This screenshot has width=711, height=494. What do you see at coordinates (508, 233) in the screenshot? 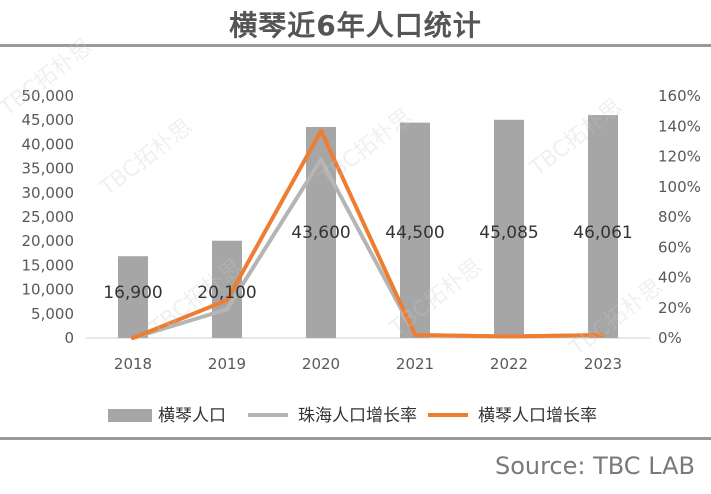
I see `bar-data-label: 45,085` at bounding box center [508, 233].